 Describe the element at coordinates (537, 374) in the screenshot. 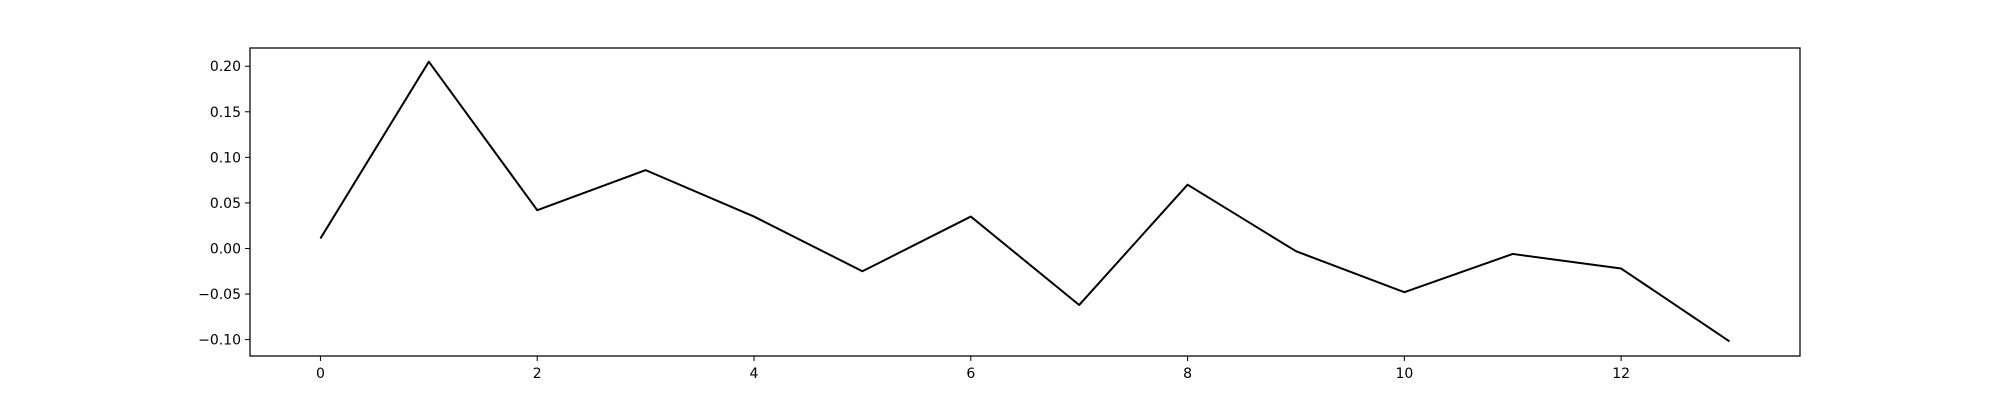

I see `x-tick-label: 2` at that location.